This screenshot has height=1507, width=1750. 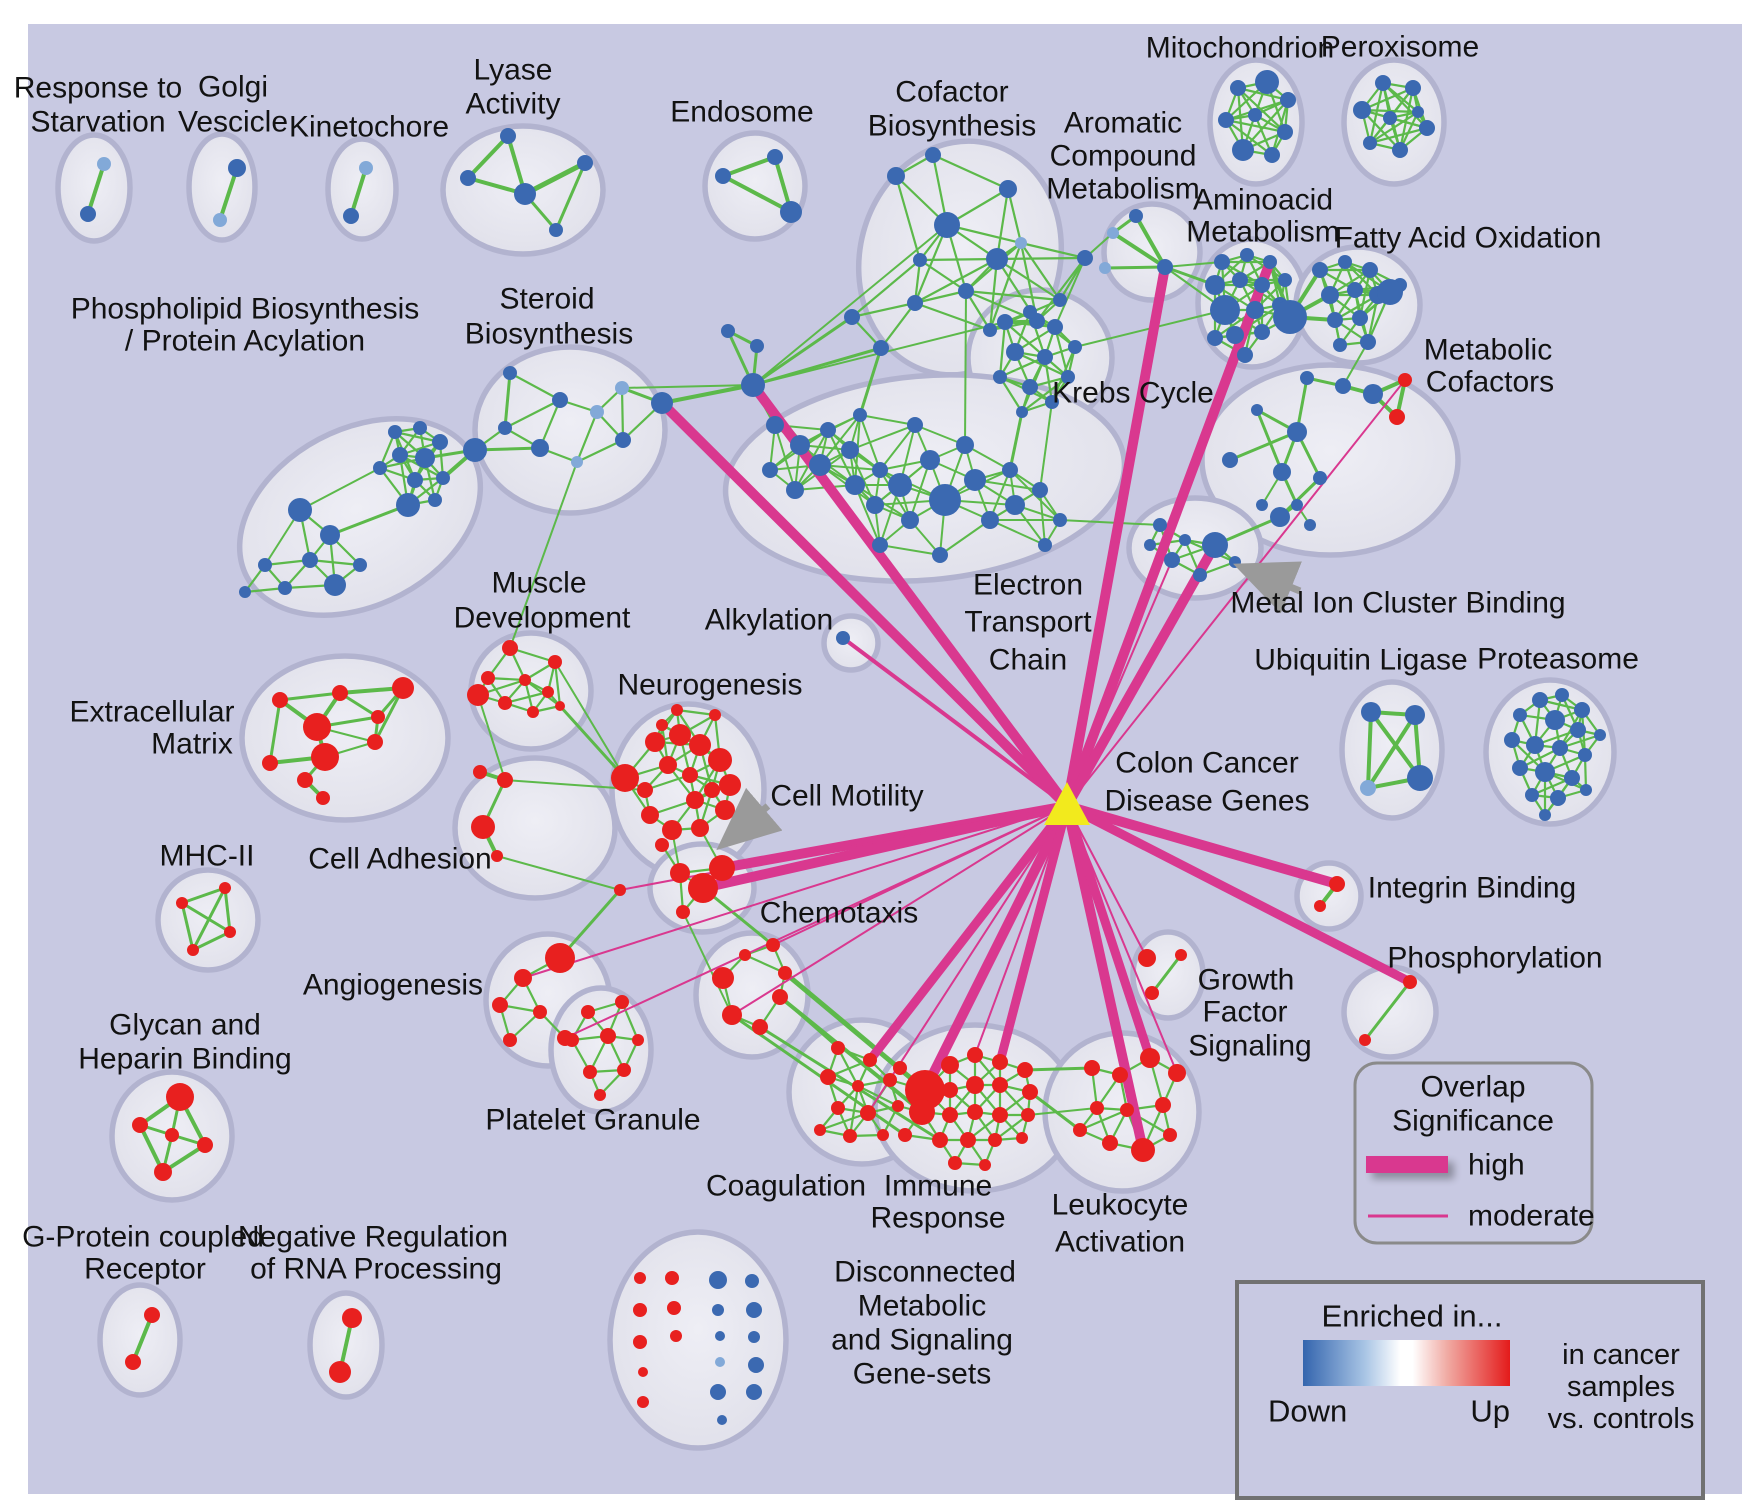 I want to click on krebs-cycle-node, so click(x=1000, y=377).